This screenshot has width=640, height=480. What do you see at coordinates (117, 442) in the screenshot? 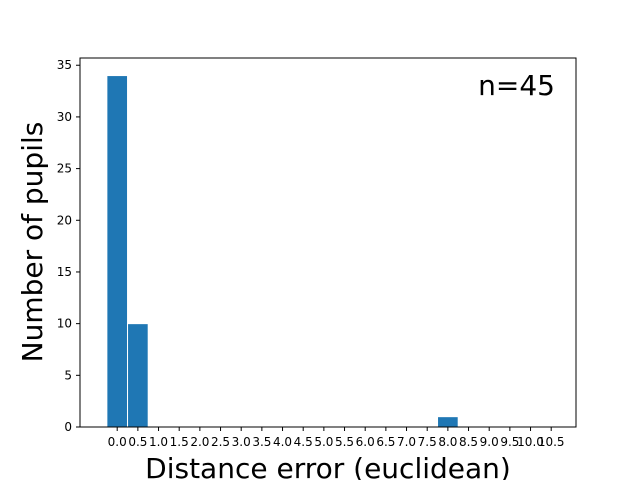
I see `x-tick-label: 0.0` at bounding box center [117, 442].